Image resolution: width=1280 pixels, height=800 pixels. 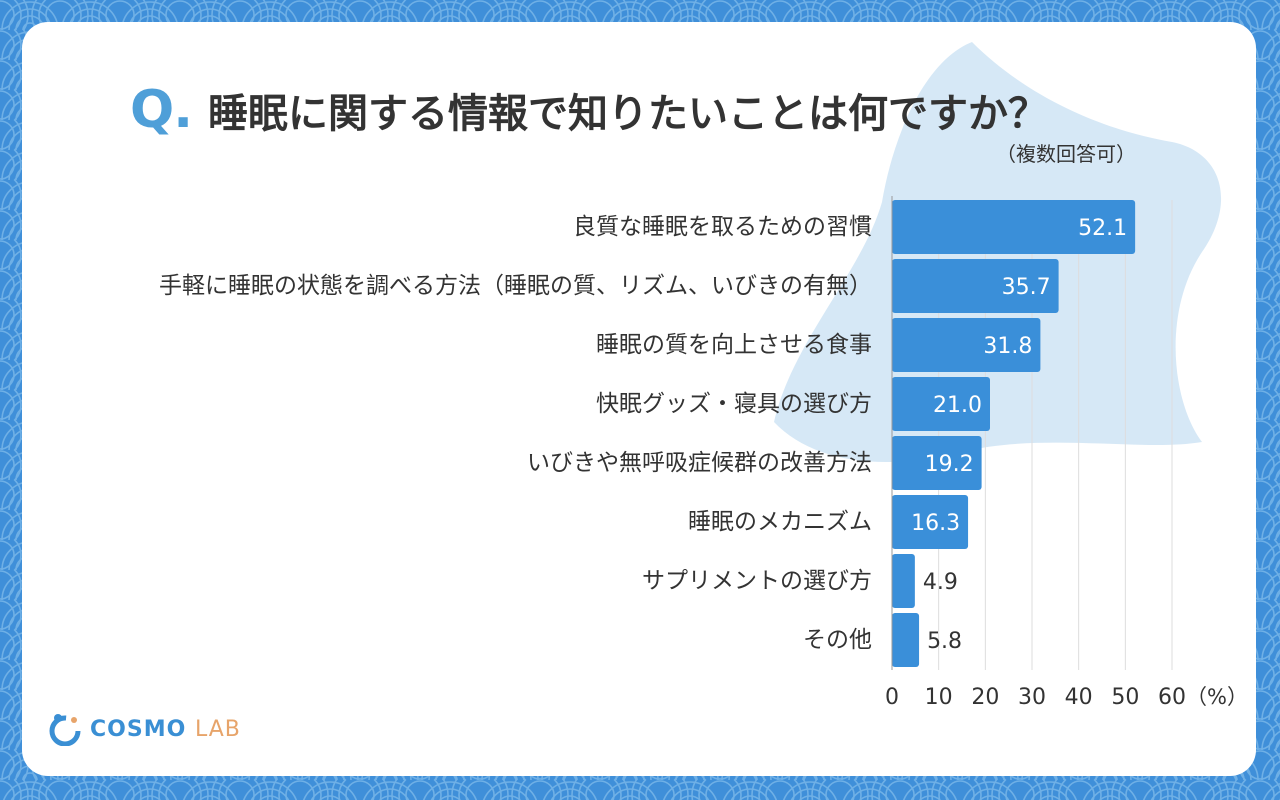 What do you see at coordinates (939, 697) in the screenshot?
I see `x-tick-label: 10` at bounding box center [939, 697].